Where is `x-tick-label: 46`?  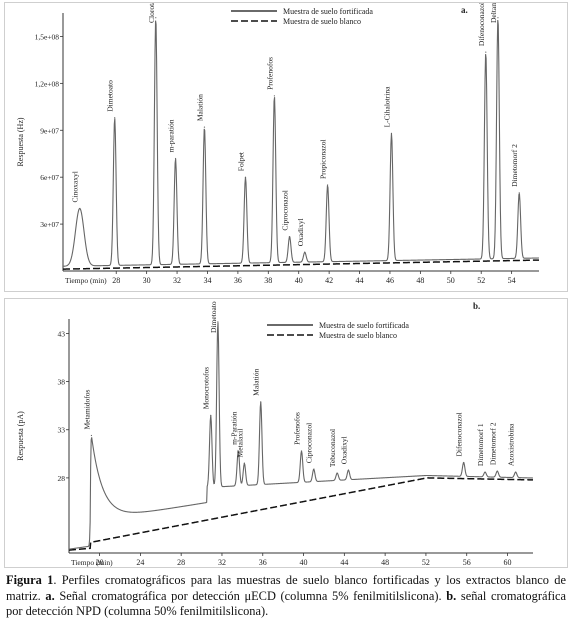 x-tick-label: 46 is located at coordinates (390, 280).